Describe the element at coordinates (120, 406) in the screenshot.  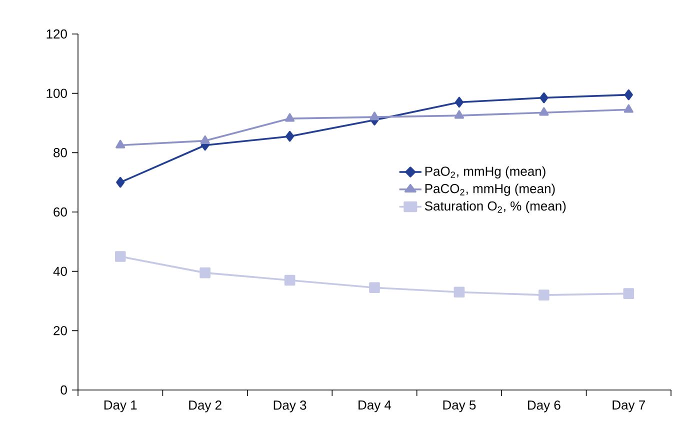
I see `x-tick-label: Day 1` at that location.